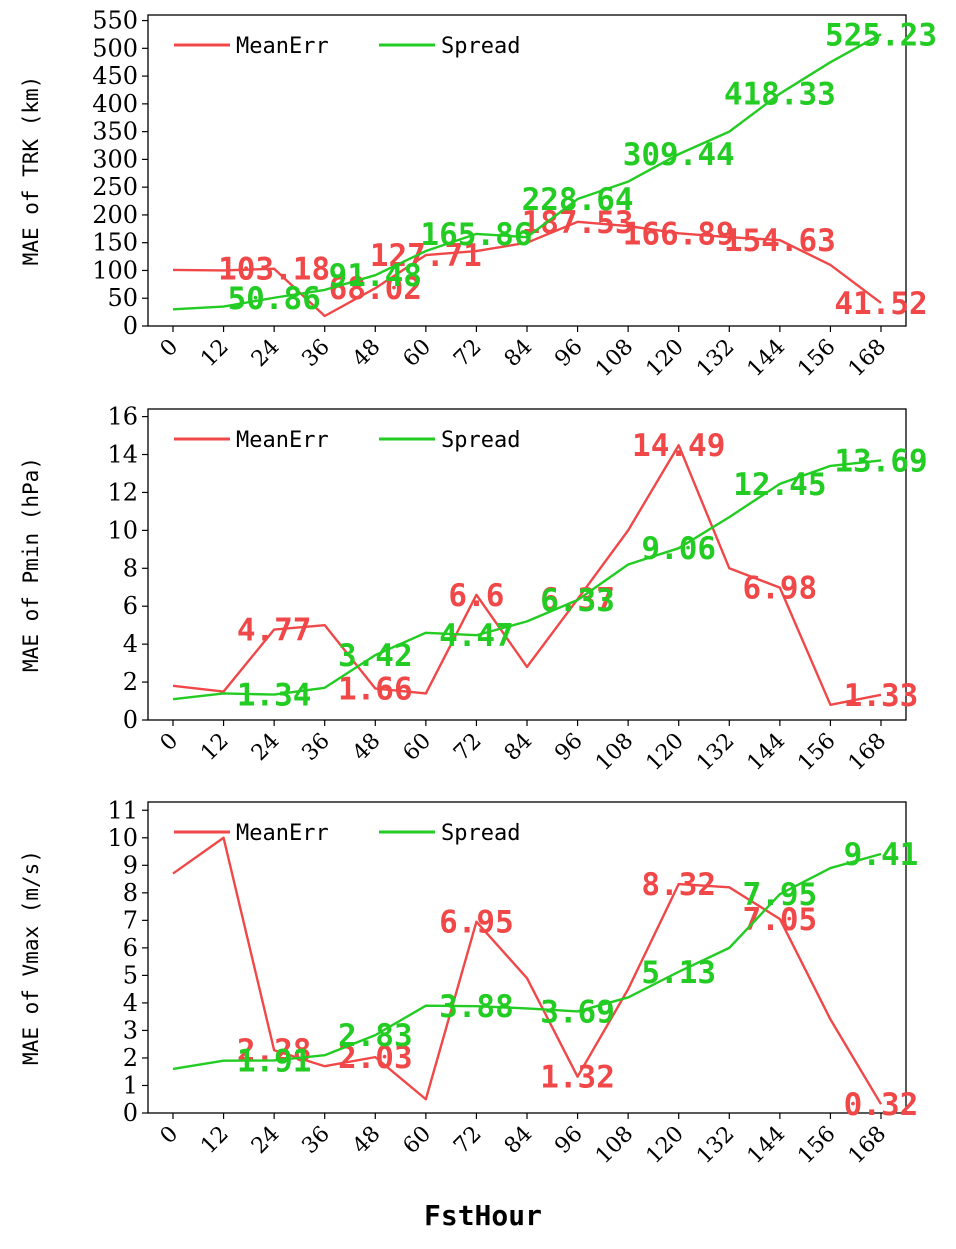 The width and height of the screenshot is (956, 1249). I want to click on data-label-spread: 12.45, so click(779, 485).